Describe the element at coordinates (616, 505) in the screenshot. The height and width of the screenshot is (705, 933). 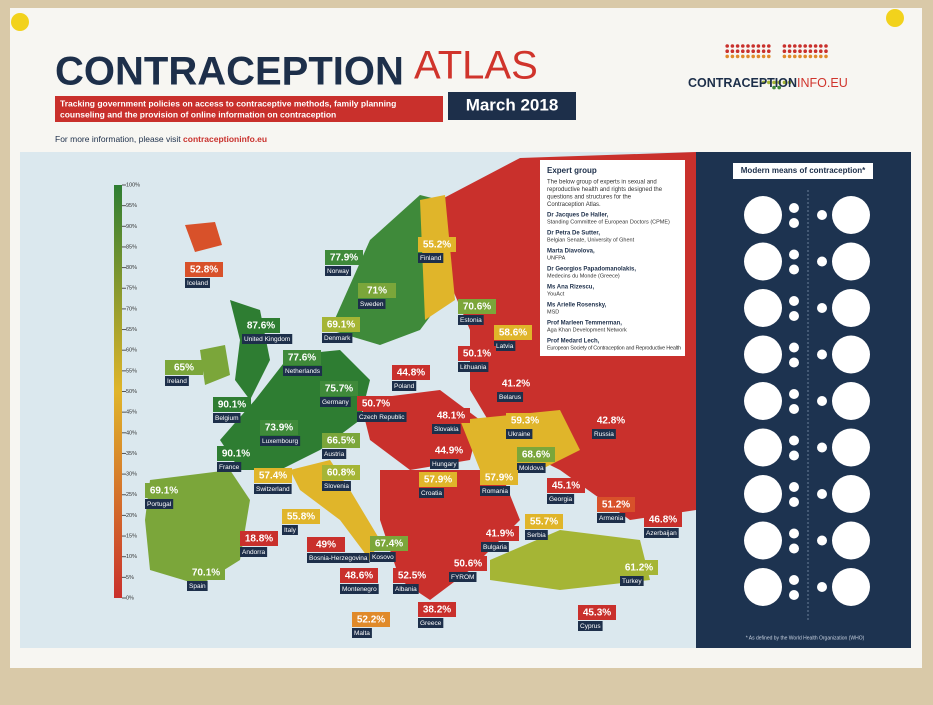
I see `country-value: 51.2%` at that location.